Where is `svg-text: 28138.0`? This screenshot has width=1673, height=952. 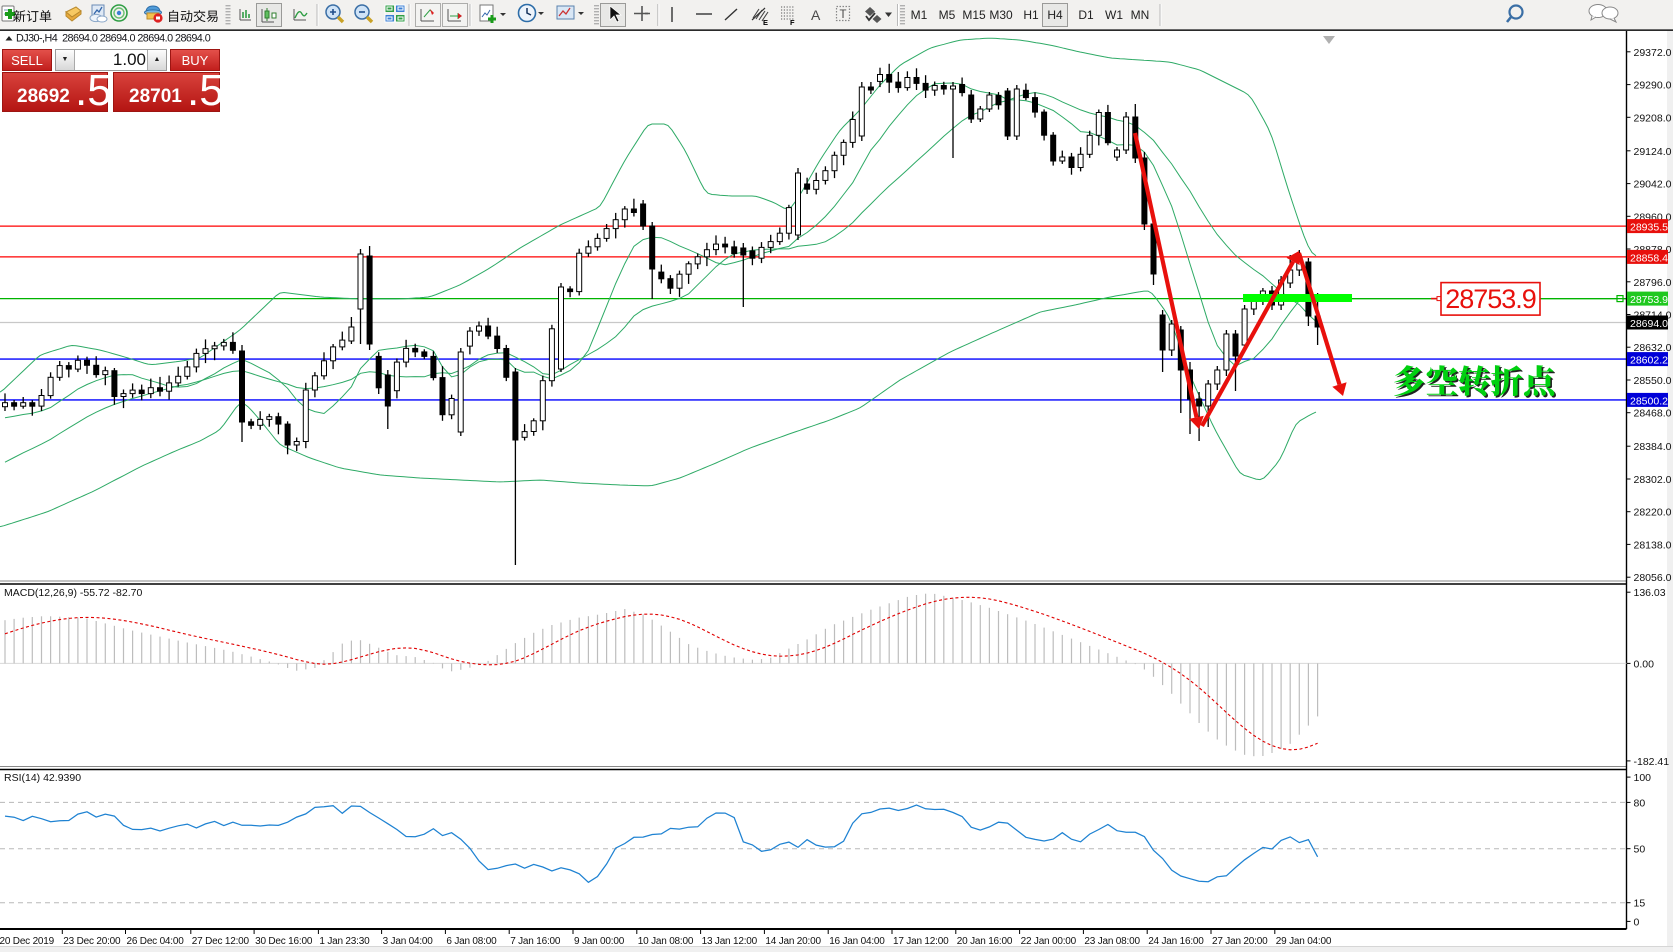 svg-text: 28138.0 is located at coordinates (1653, 545).